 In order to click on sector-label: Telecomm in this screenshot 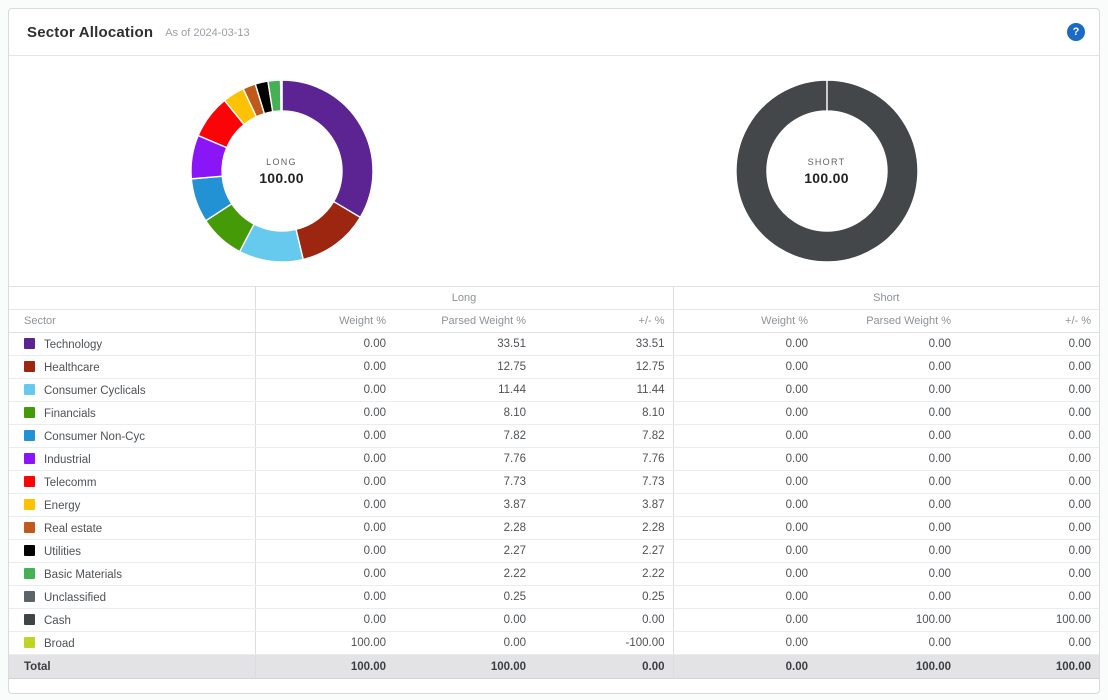, I will do `click(70, 482)`.